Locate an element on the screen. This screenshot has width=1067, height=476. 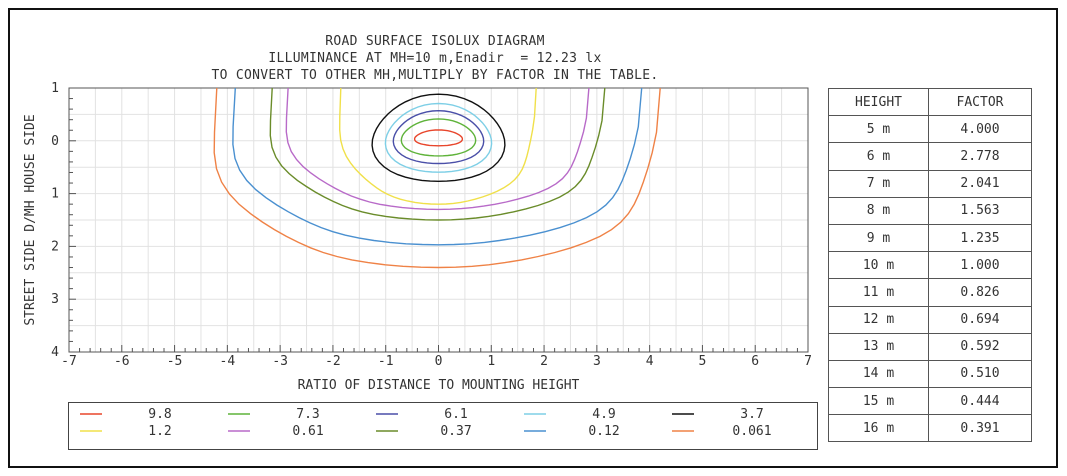
table-row: 13 m 0.592 is located at coordinates (930, 346).